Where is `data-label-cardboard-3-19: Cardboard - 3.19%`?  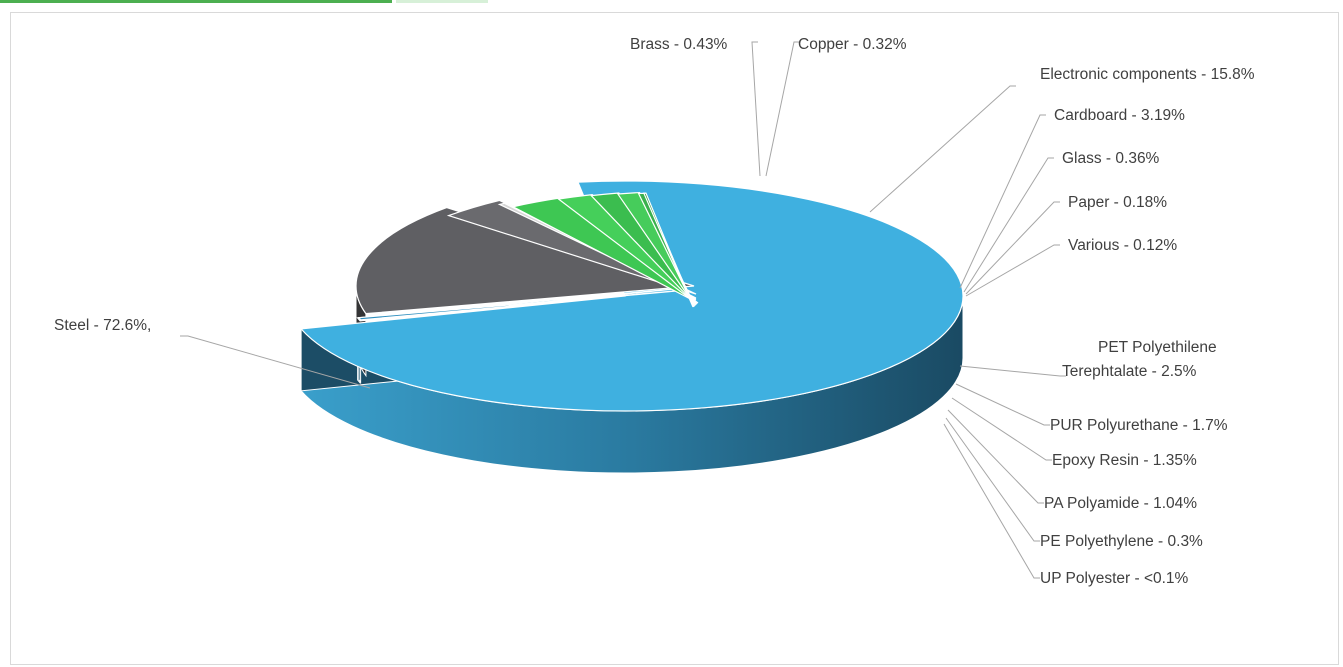 data-label-cardboard-3-19: Cardboard - 3.19% is located at coordinates (1119, 115).